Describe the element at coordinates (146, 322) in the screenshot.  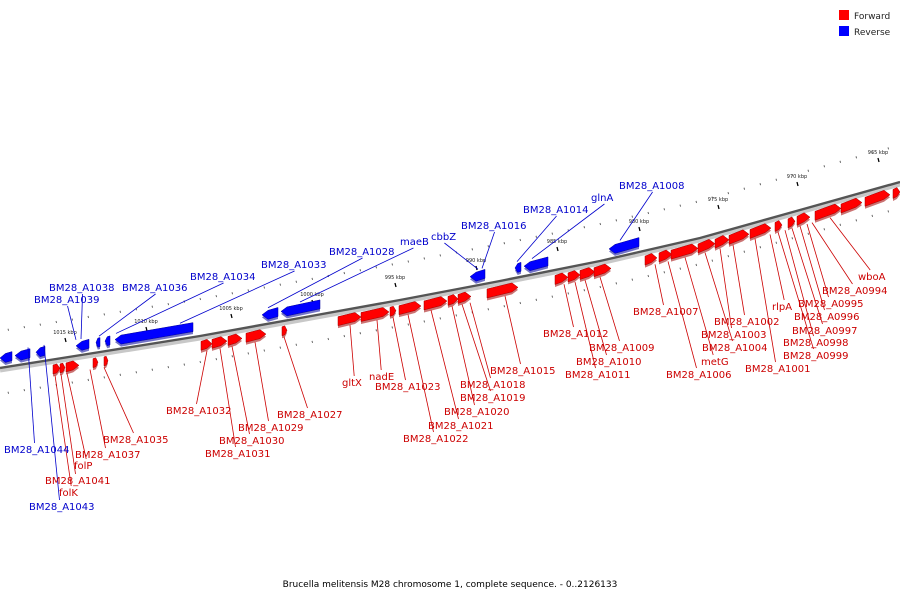
I see `tick-label: 1010 kbp` at that location.